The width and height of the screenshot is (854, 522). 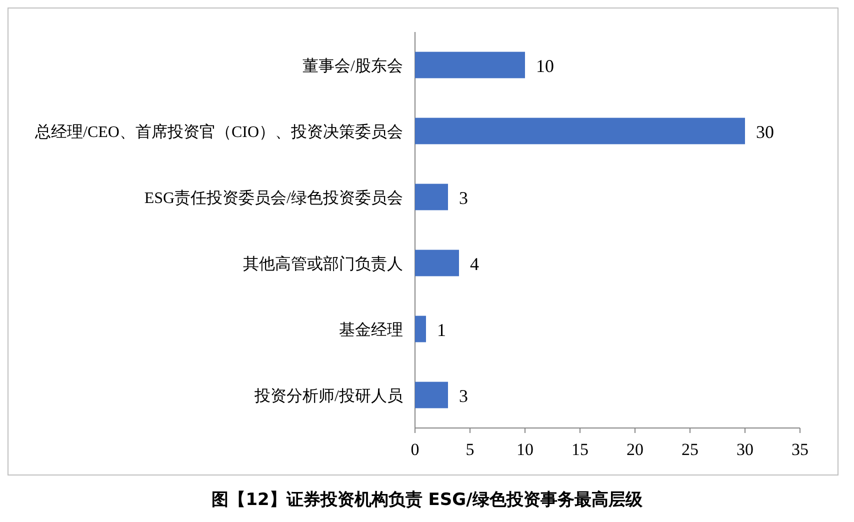 What do you see at coordinates (371, 330) in the screenshot?
I see `y-tick-label: 基金经理` at bounding box center [371, 330].